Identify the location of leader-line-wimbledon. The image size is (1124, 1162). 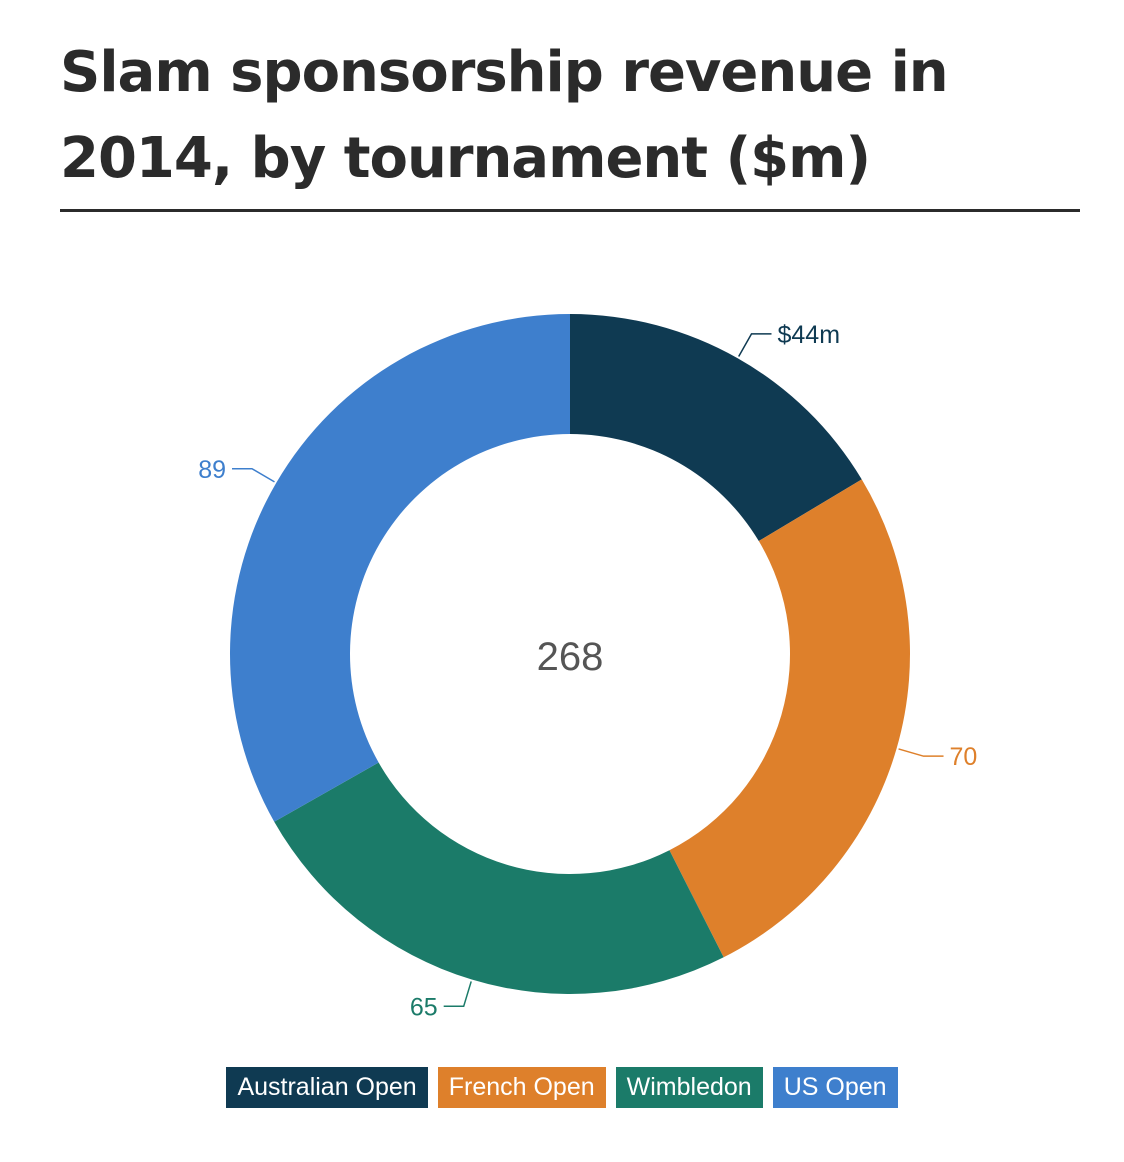
(457, 994).